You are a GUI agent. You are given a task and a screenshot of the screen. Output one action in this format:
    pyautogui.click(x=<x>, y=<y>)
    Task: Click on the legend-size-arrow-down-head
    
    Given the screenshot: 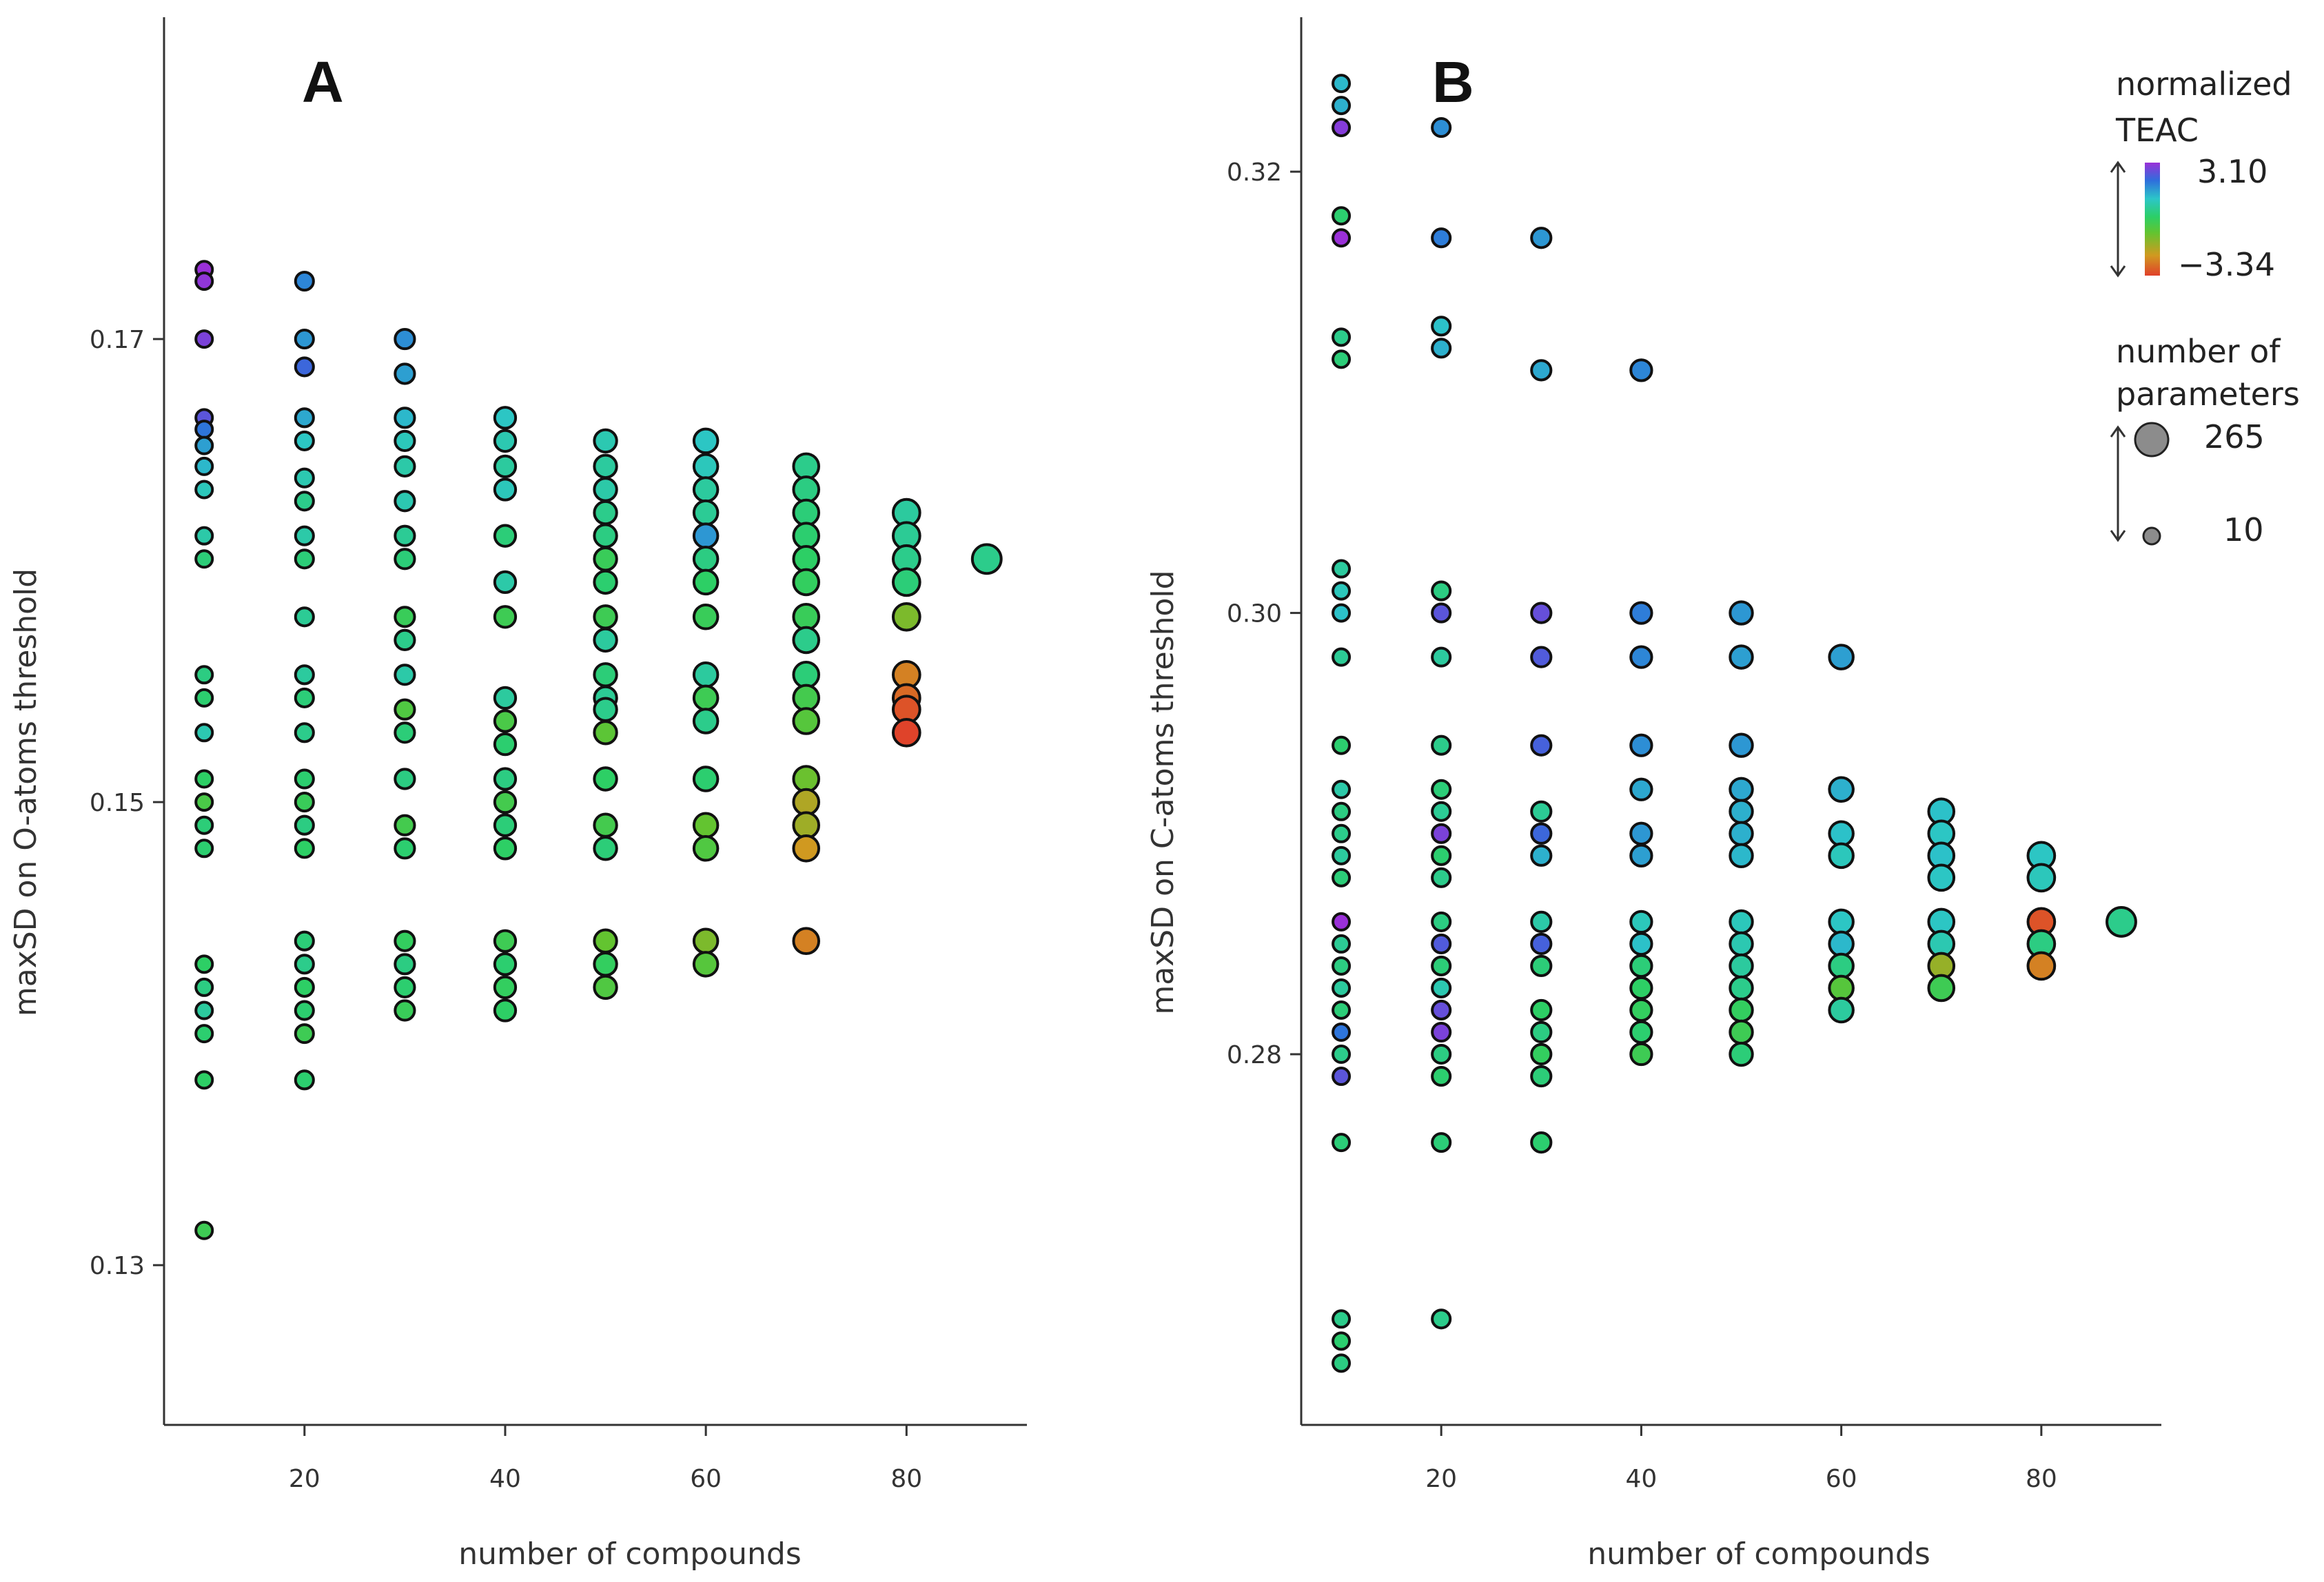 What is the action you would take?
    pyautogui.click(x=2118, y=536)
    